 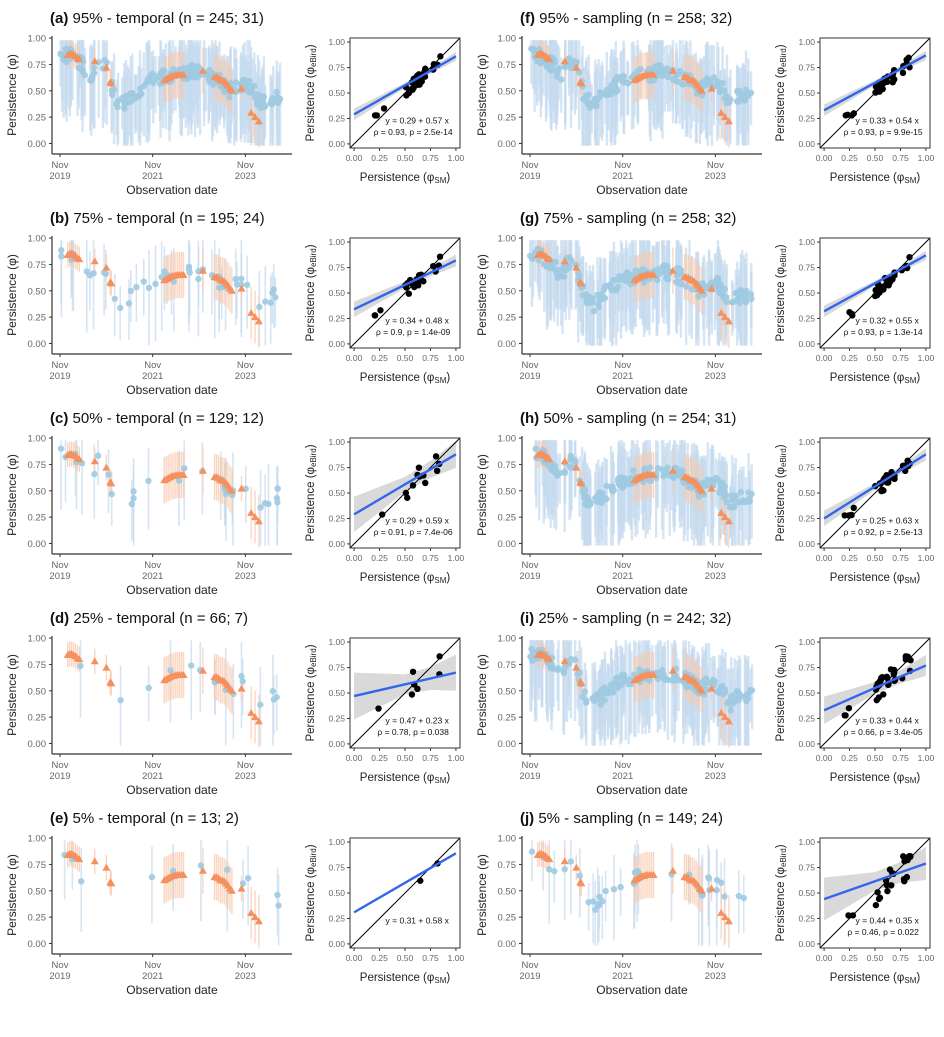 What do you see at coordinates (167, 218) in the screenshot?
I see `panel-title-text: 75% - temporal (n = 195; 24)` at bounding box center [167, 218].